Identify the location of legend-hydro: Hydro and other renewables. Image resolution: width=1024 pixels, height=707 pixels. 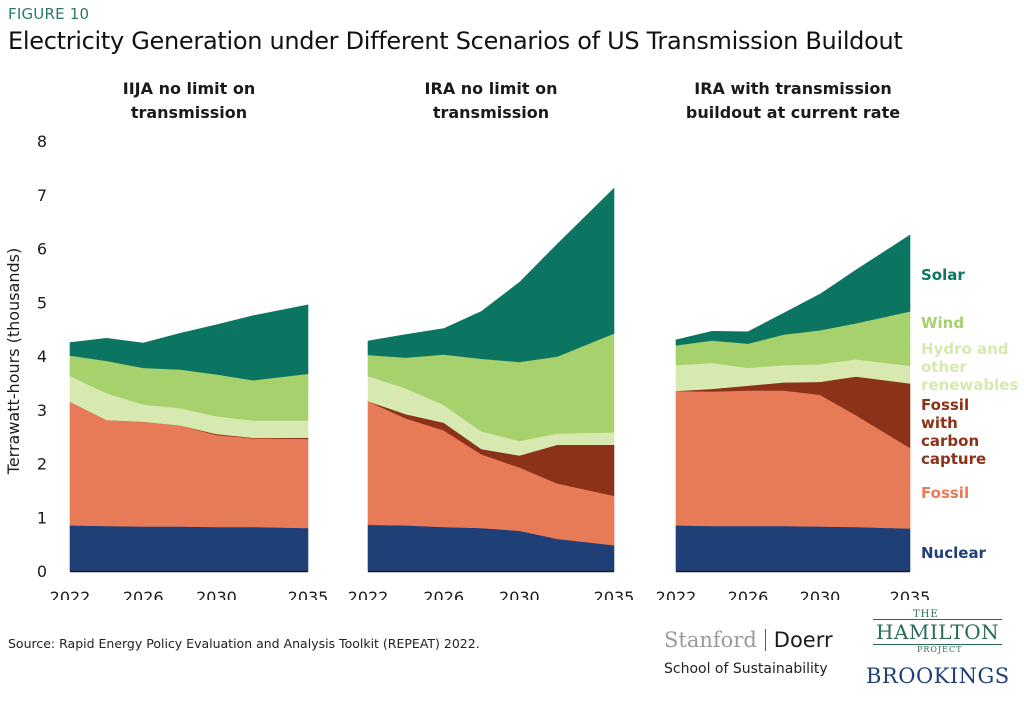
(969, 367).